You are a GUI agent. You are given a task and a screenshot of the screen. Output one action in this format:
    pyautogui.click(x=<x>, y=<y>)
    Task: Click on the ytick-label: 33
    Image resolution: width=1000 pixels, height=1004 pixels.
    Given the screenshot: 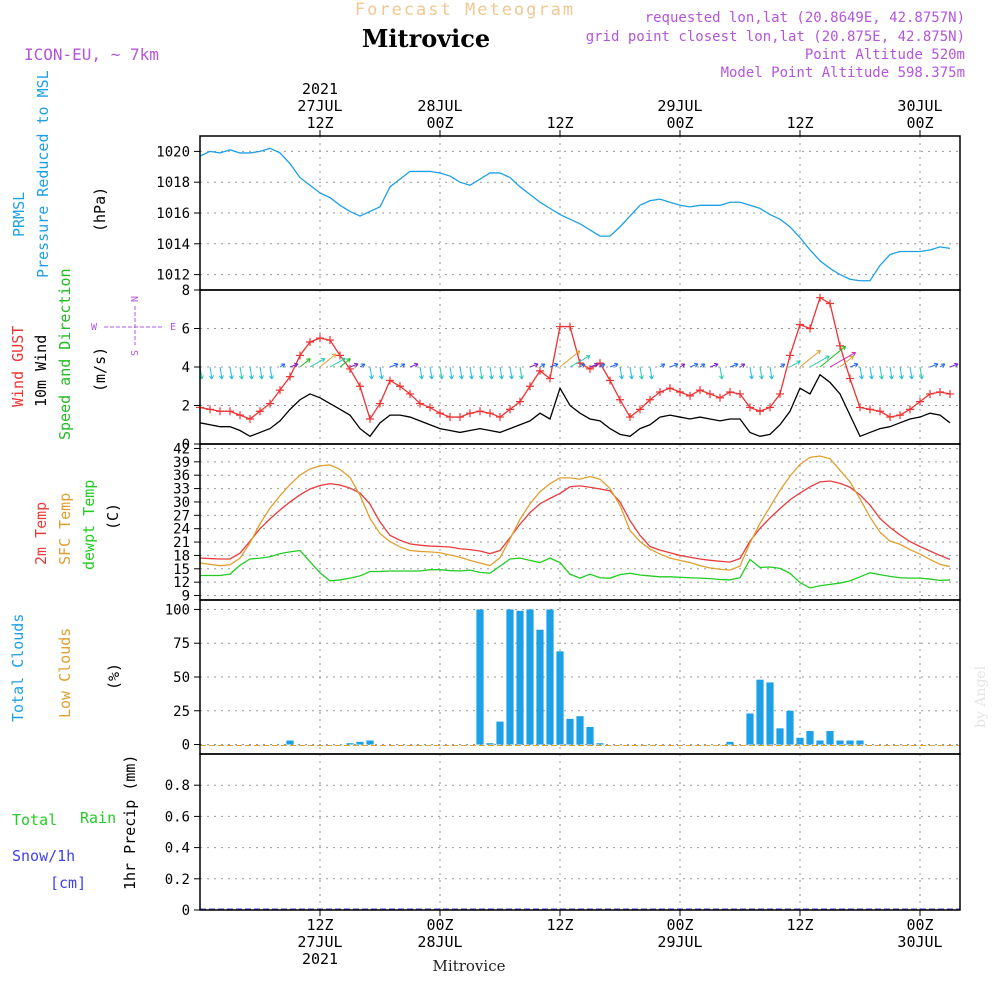 What is the action you would take?
    pyautogui.click(x=181, y=490)
    